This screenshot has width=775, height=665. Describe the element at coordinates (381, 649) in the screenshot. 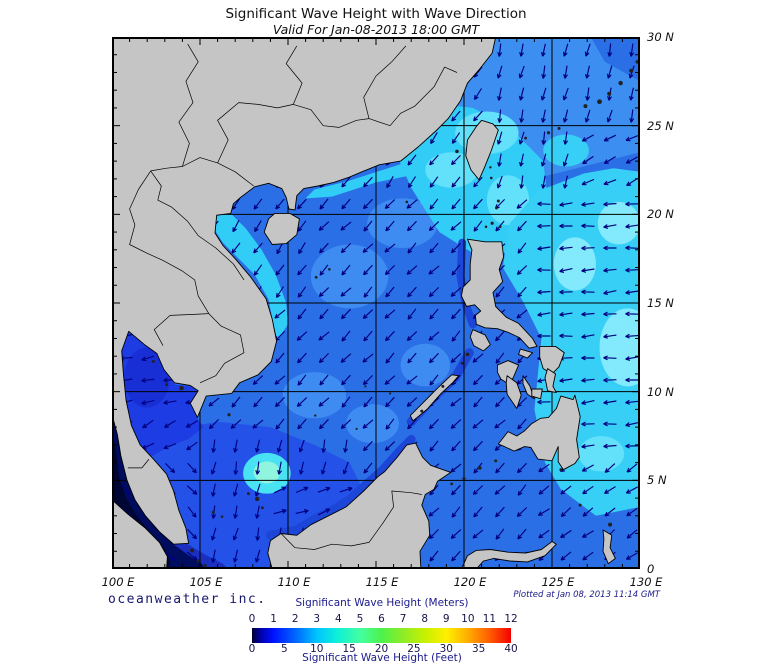

I see `feet-tick: 20` at that location.